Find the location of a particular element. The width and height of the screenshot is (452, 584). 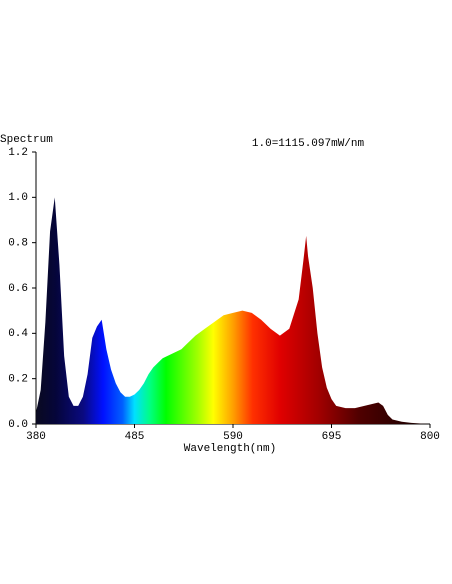

x-tick-label: 800 is located at coordinates (430, 437).